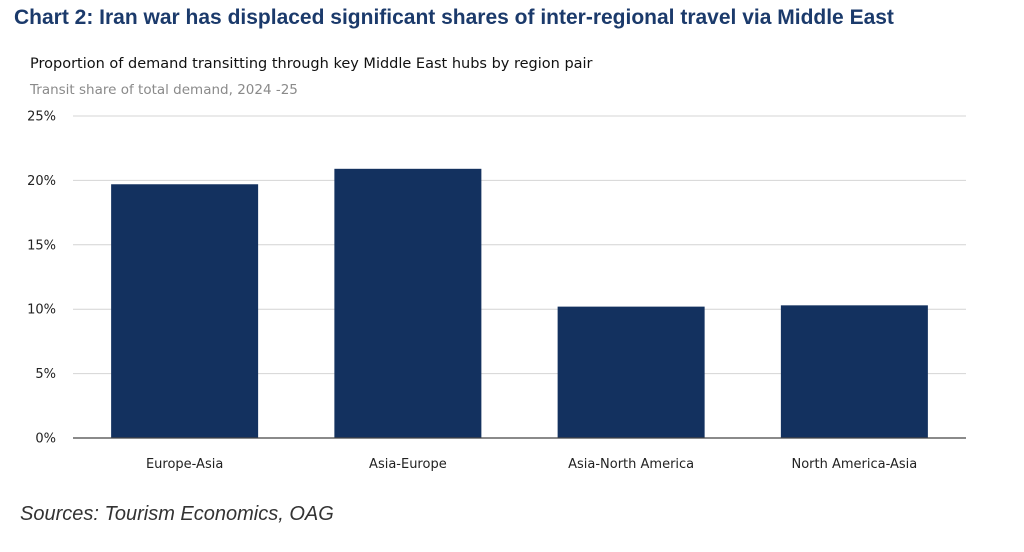 Image resolution: width=1024 pixels, height=552 pixels. Describe the element at coordinates (408, 303) in the screenshot. I see `bar-asia-europe` at that location.